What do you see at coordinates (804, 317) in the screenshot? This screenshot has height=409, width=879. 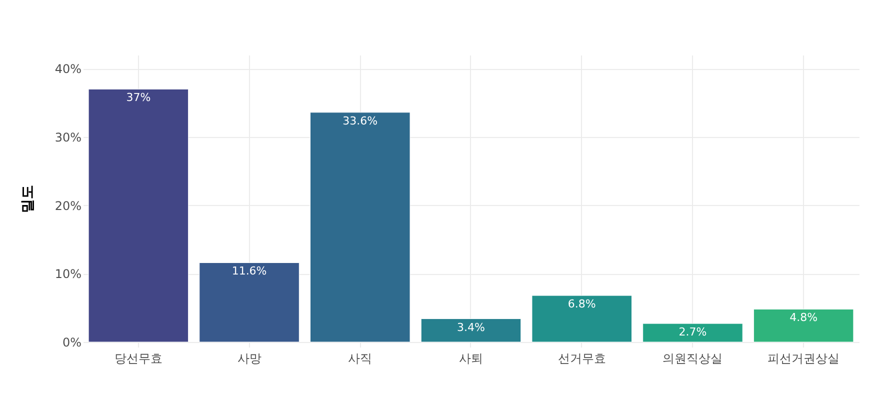 I see `data-label: 4.8%` at bounding box center [804, 317].